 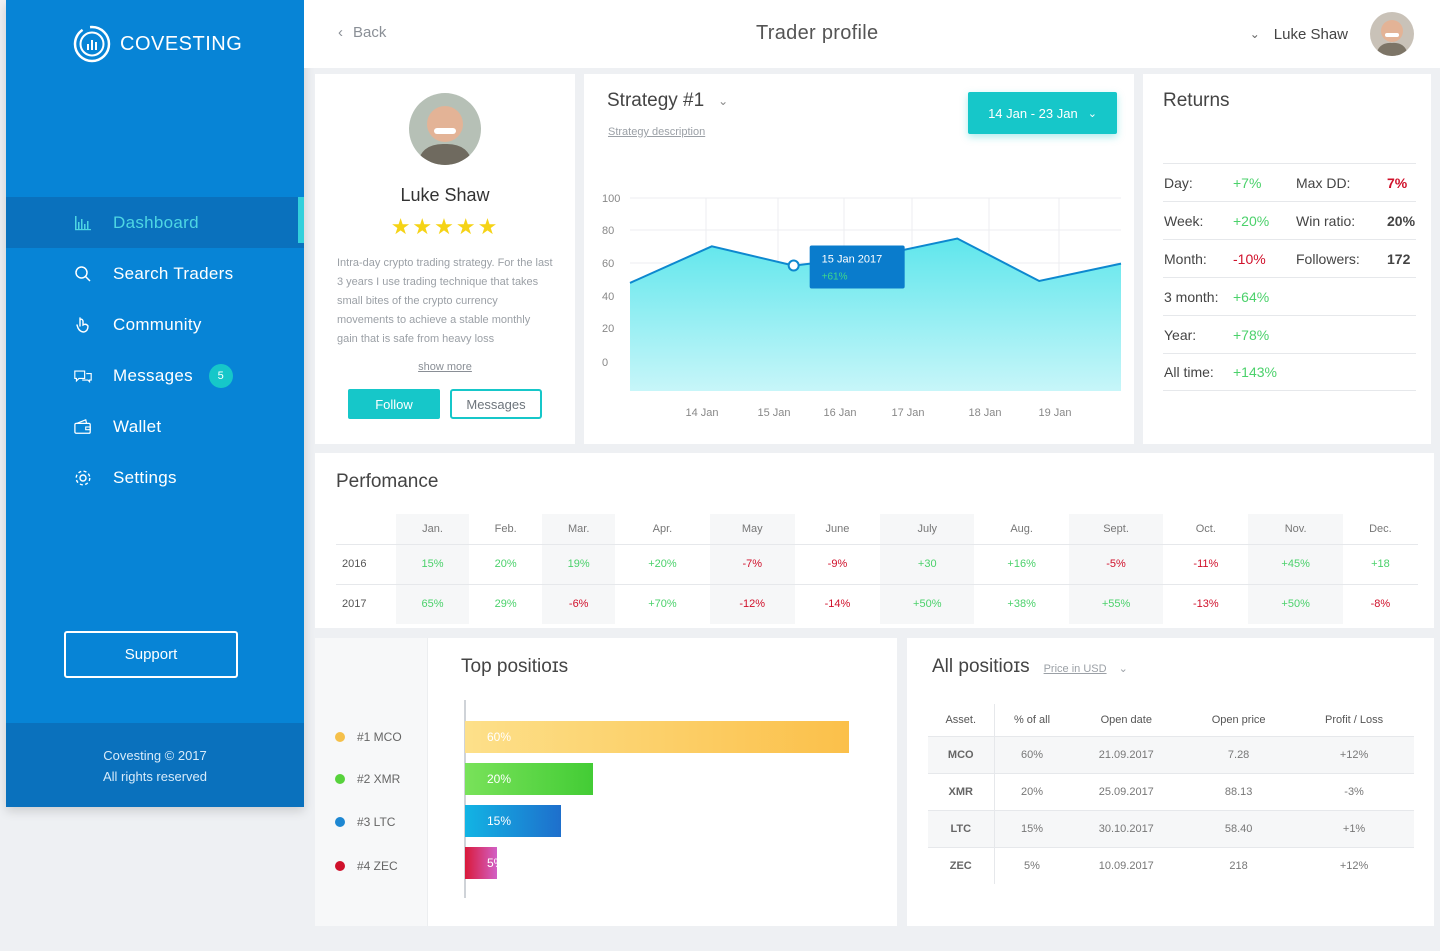 I want to click on position-bar: 20%, so click(x=529, y=779).